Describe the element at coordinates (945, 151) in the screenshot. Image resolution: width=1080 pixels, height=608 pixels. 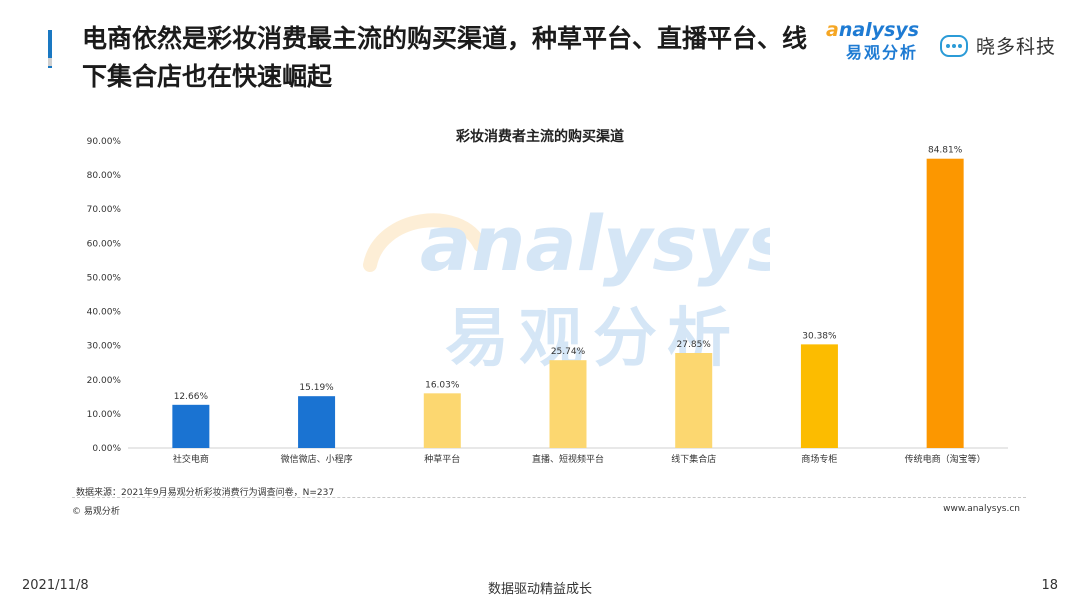
I see `data-label: 84.81%` at that location.